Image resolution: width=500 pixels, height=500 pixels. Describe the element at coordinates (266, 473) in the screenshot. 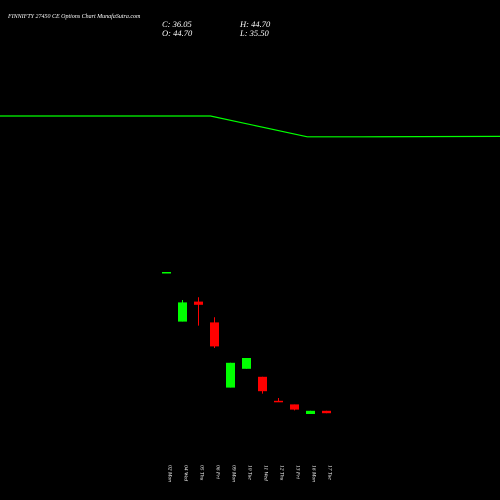

I see `x-tick-label: 11 Wed` at that location.